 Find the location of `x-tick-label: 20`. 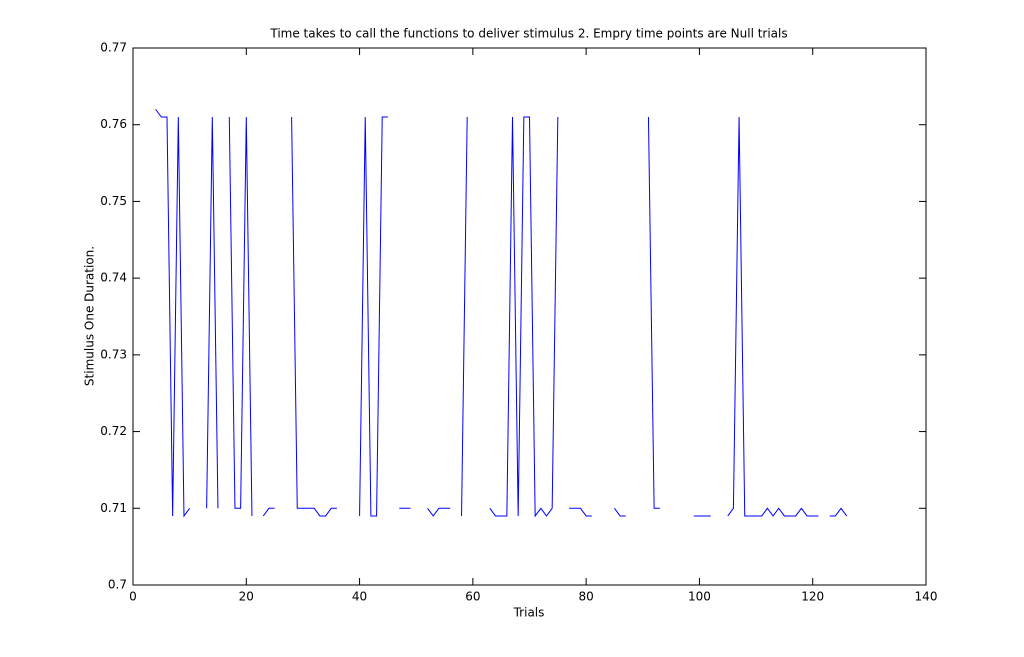

x-tick-label: 20 is located at coordinates (246, 597).